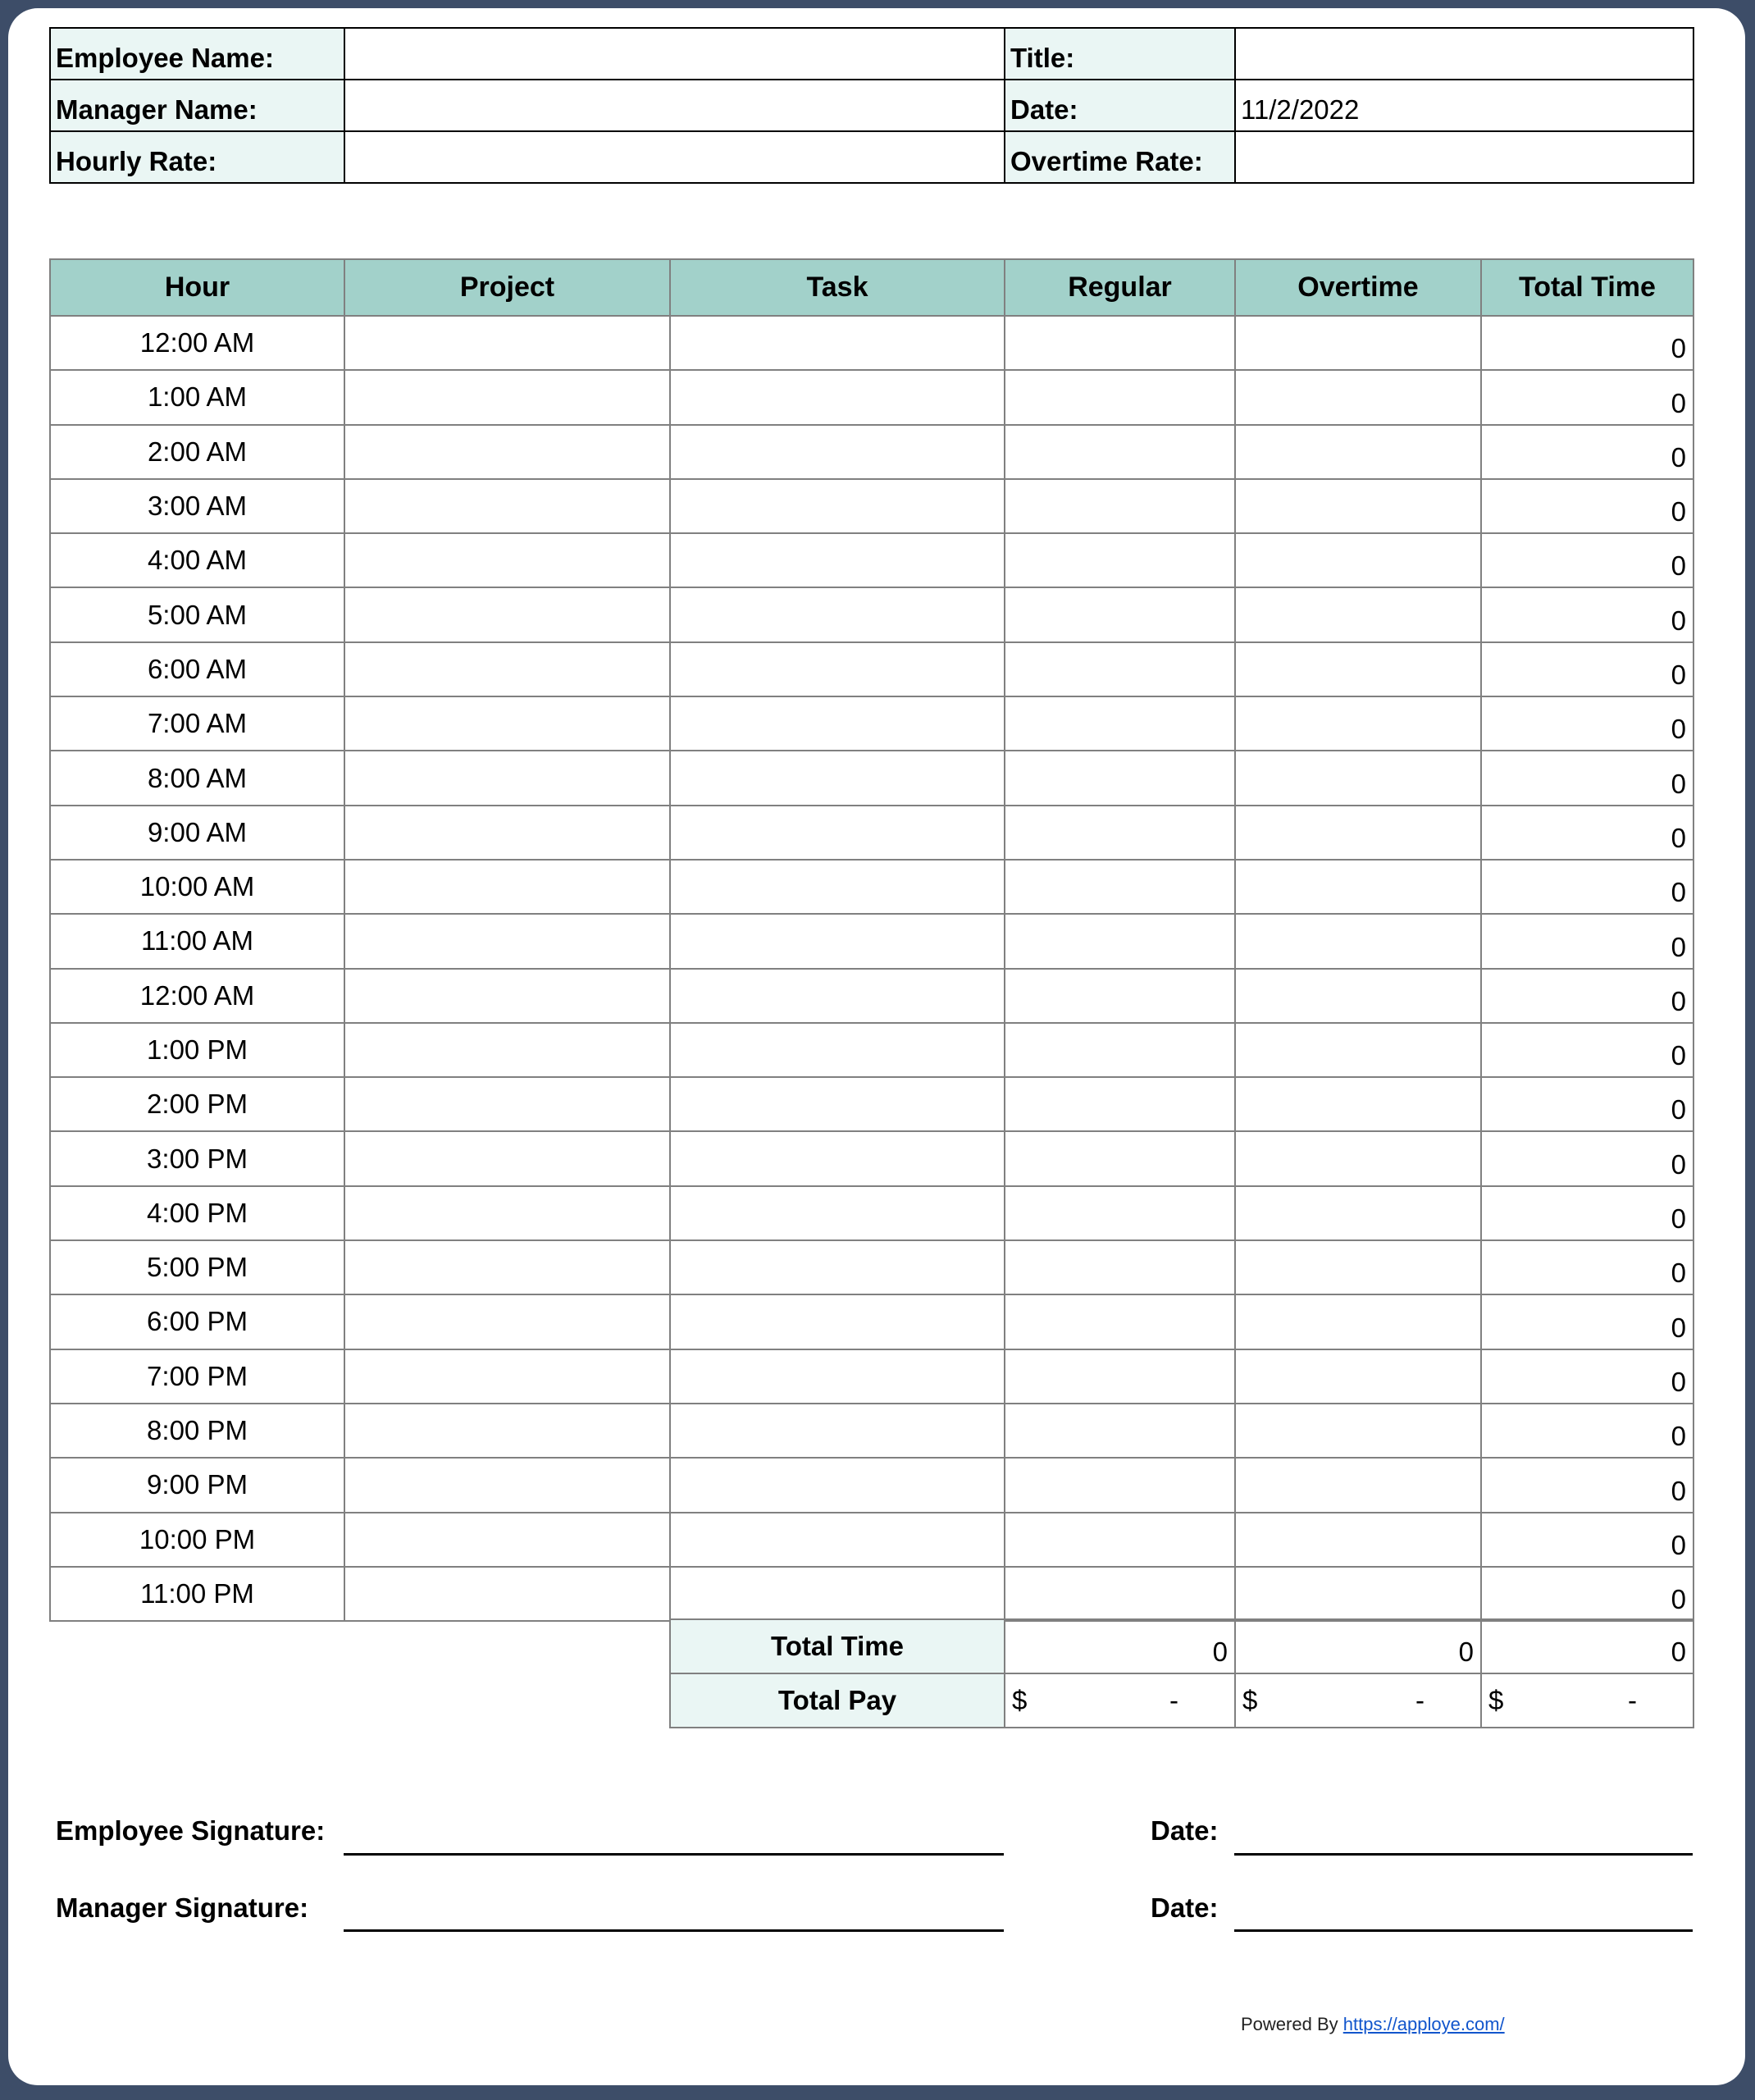 This screenshot has width=1755, height=2100. I want to click on employee-name-field, so click(674, 54).